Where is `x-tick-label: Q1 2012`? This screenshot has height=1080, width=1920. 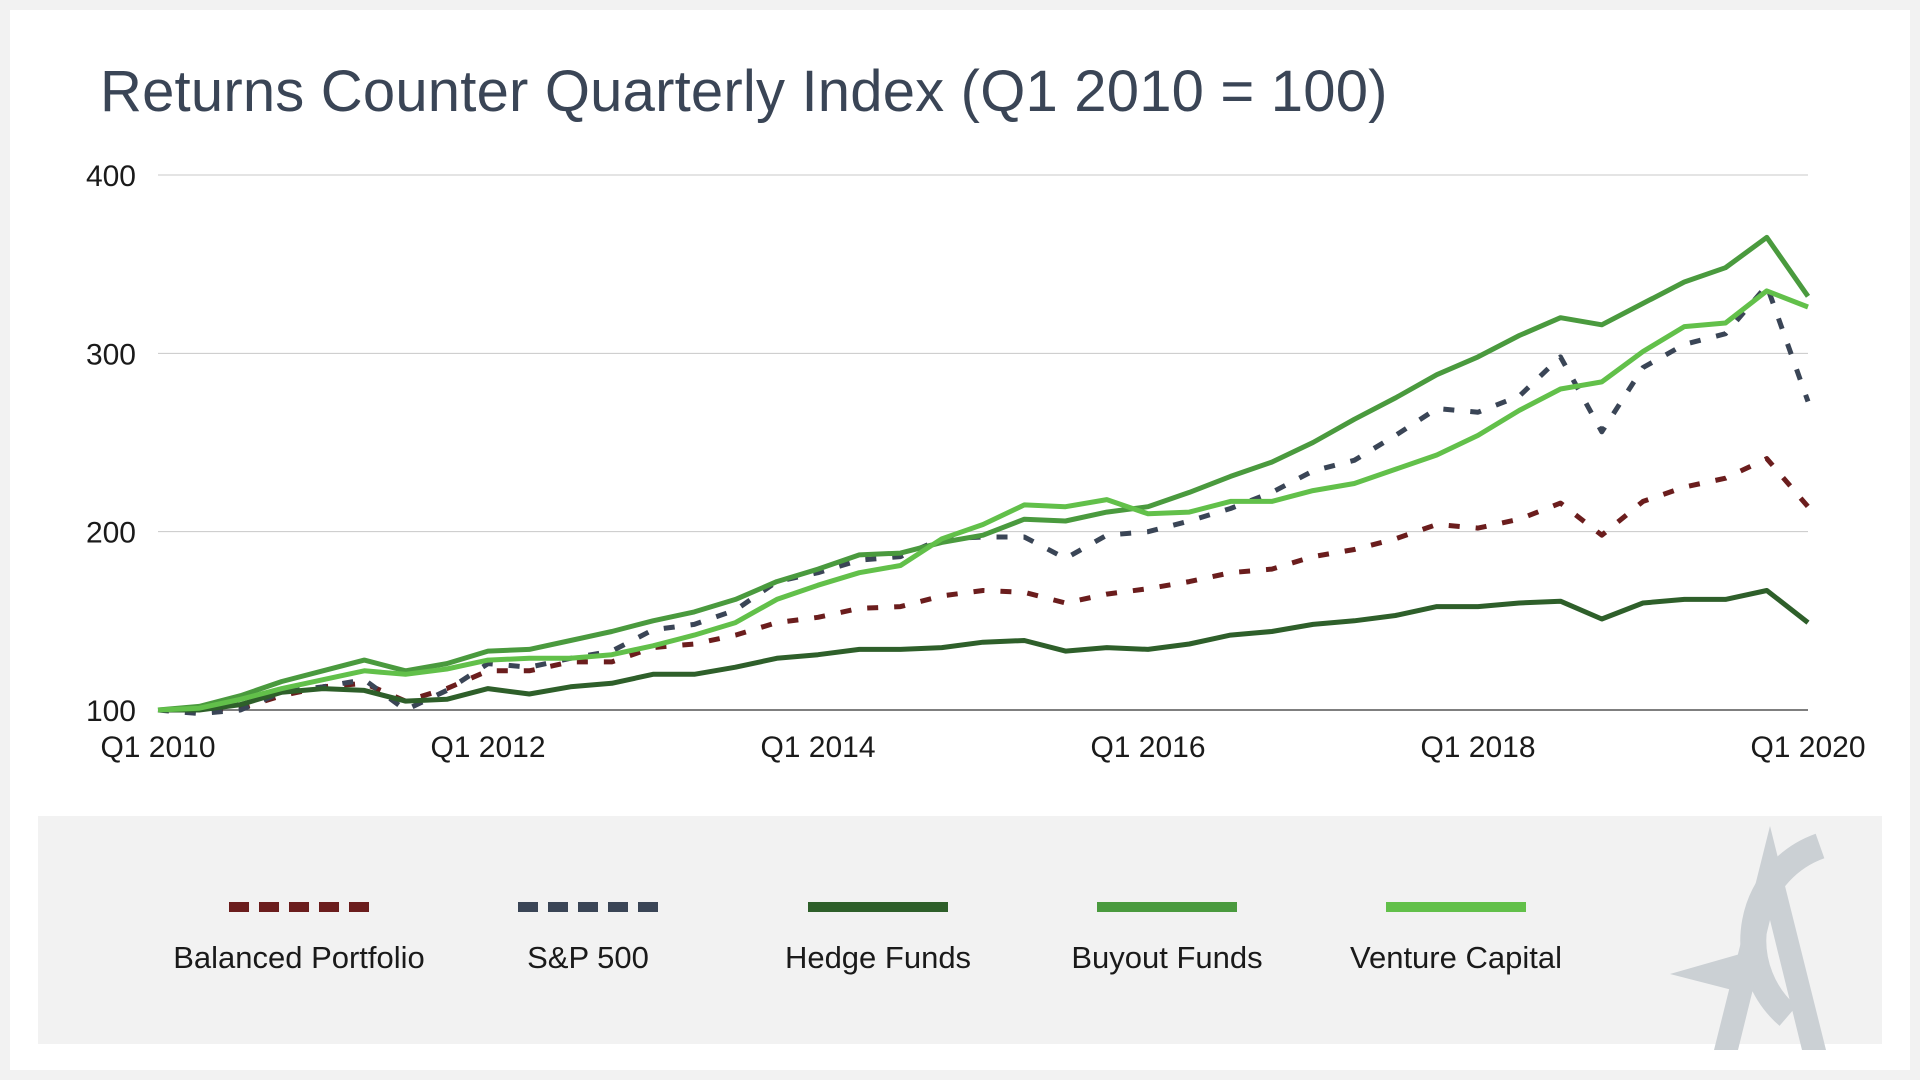
x-tick-label: Q1 2012 is located at coordinates (487, 747).